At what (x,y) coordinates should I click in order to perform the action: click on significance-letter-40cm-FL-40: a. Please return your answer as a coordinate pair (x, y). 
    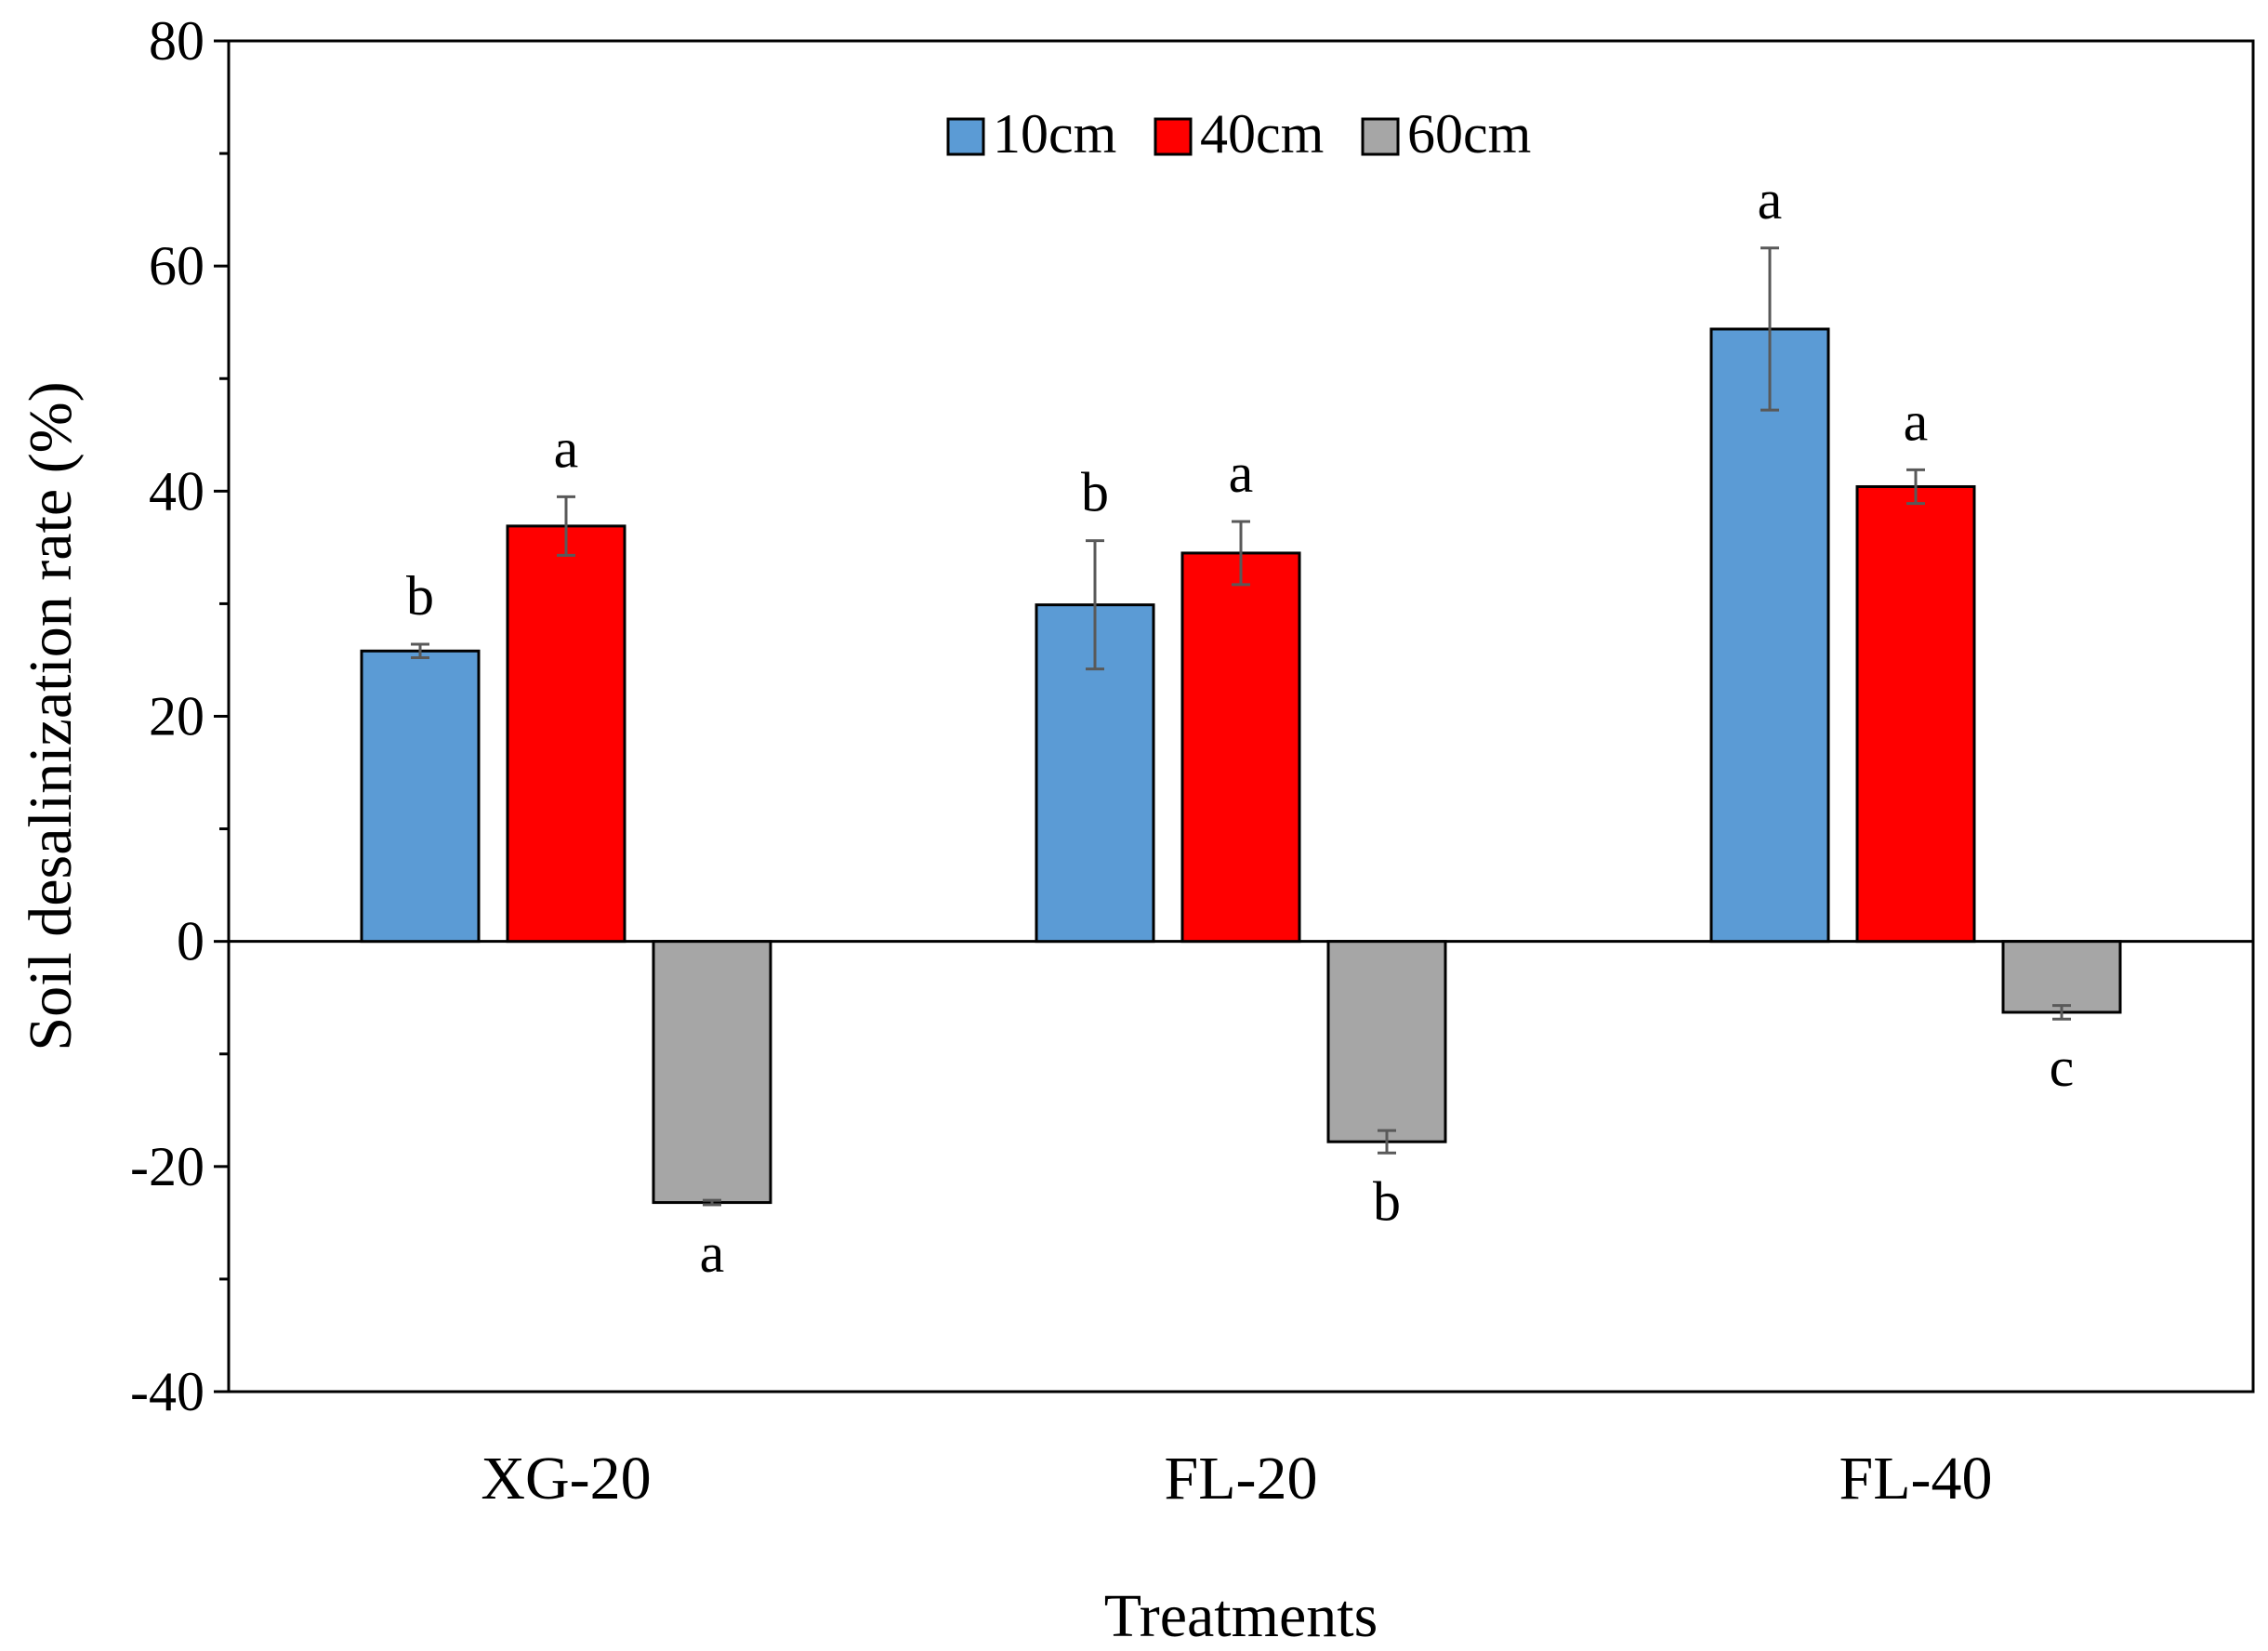
    Looking at the image, I should click on (1917, 421).